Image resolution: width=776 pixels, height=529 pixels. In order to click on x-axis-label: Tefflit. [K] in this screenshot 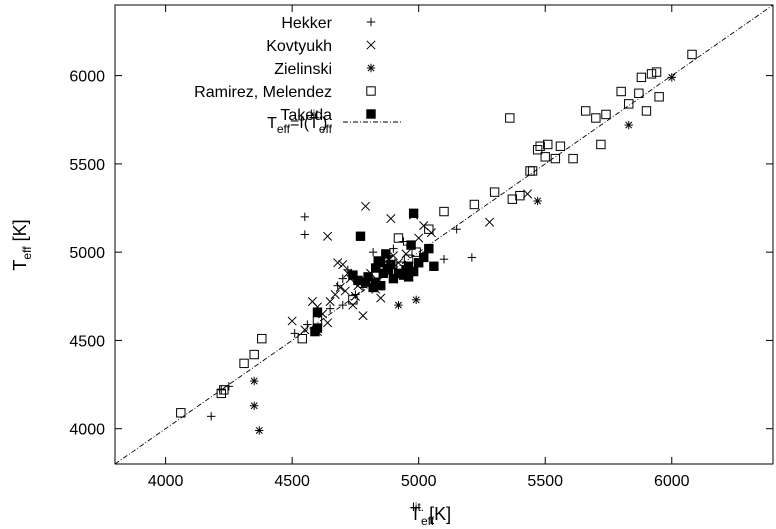, I will do `click(430, 514)`.